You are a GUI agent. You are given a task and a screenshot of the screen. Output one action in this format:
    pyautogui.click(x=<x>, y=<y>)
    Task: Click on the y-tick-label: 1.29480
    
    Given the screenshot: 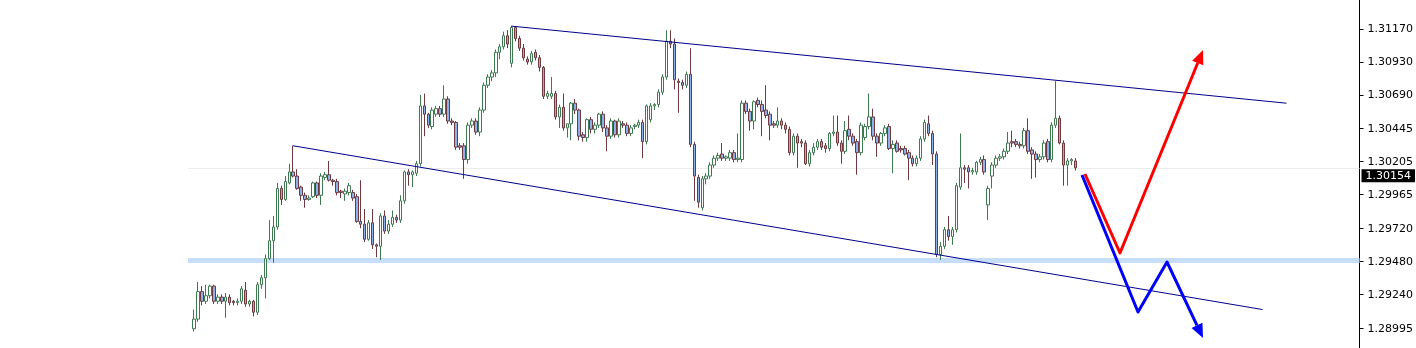 What is the action you would take?
    pyautogui.click(x=1390, y=261)
    